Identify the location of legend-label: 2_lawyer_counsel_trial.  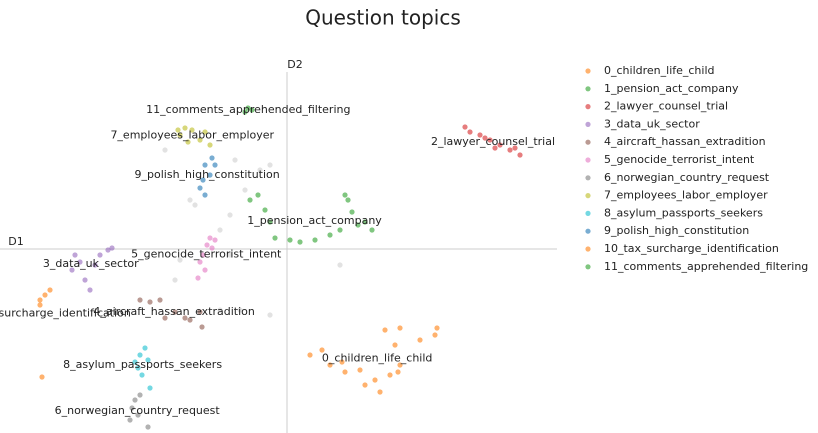
(666, 106).